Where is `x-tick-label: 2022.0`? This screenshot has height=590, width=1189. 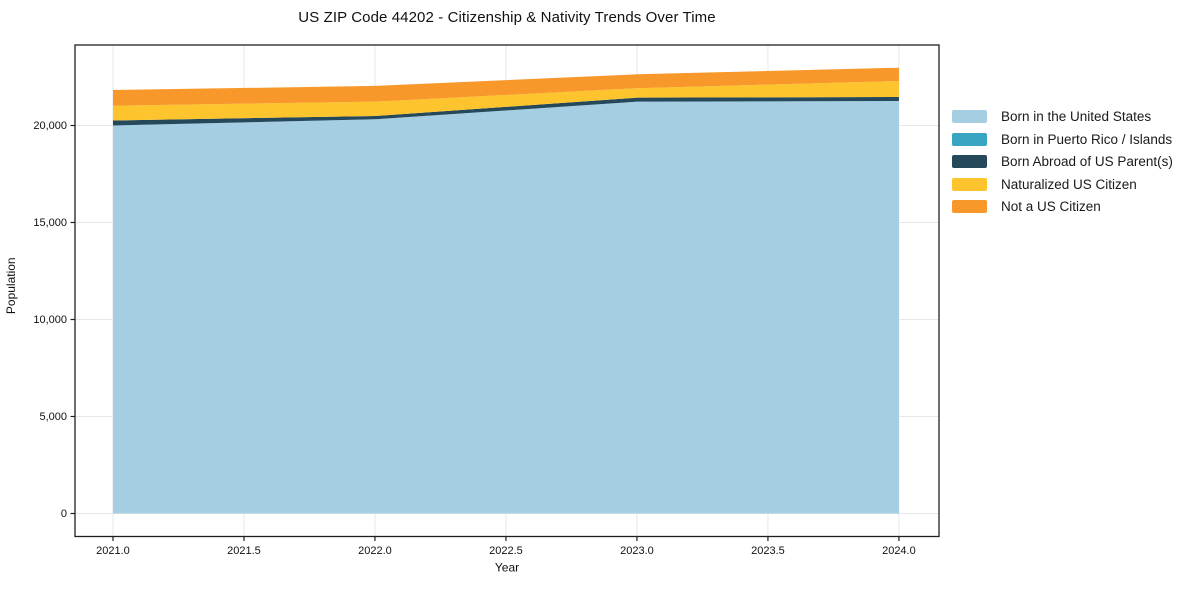 x-tick-label: 2022.0 is located at coordinates (375, 551).